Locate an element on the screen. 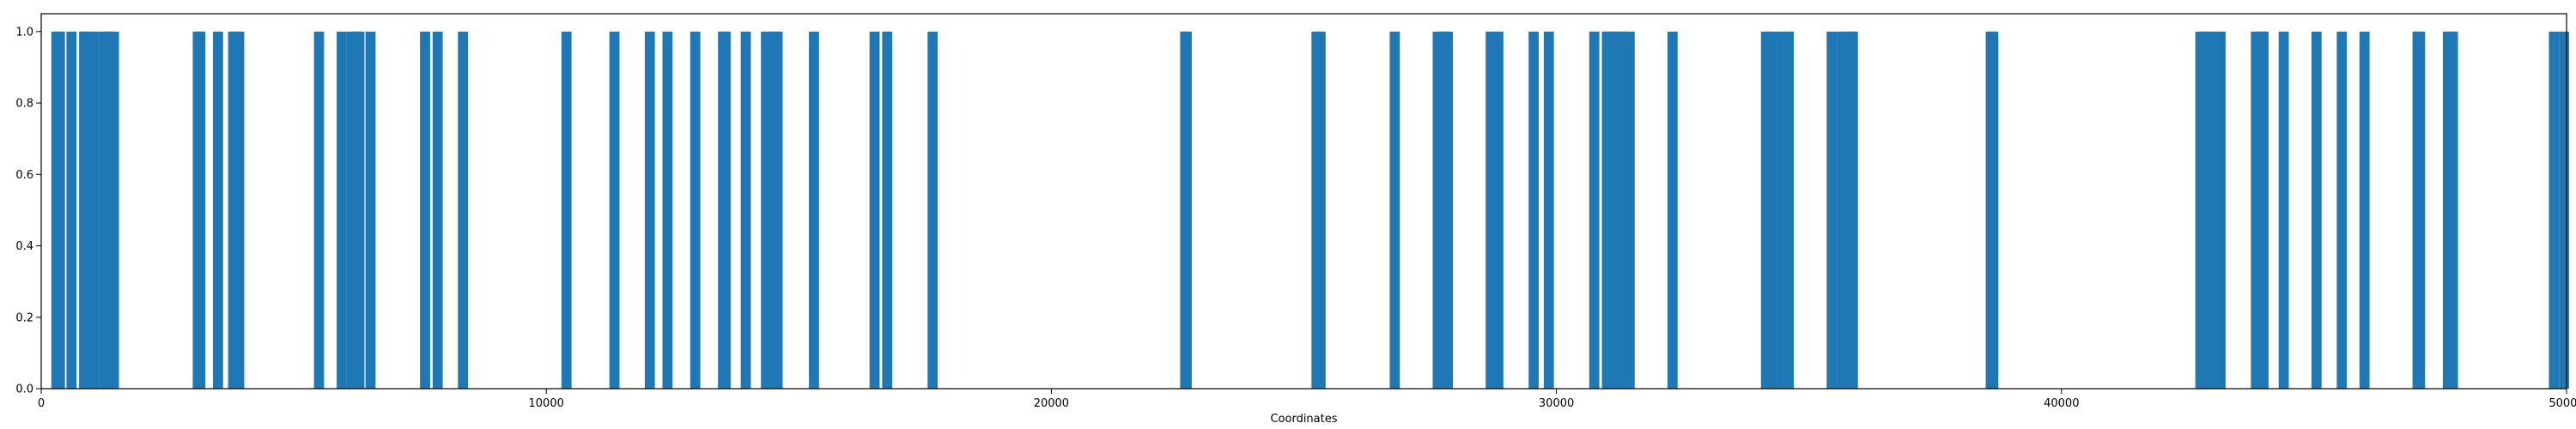  y-tick-label-4: 0.8 is located at coordinates (24, 104).